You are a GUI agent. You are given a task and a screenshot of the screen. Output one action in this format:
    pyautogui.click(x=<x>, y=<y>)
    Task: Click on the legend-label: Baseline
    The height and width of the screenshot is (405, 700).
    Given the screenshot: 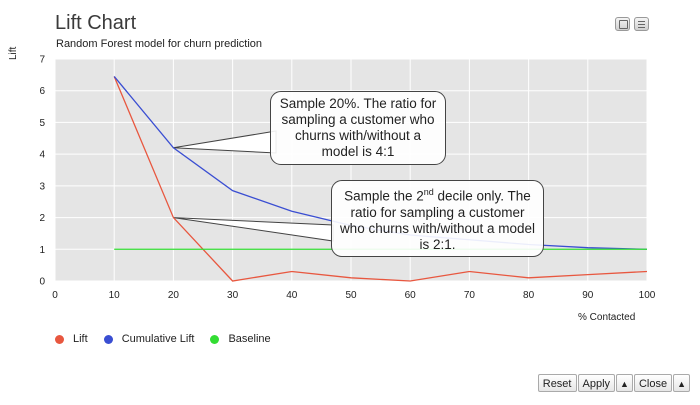 What is the action you would take?
    pyautogui.click(x=249, y=339)
    